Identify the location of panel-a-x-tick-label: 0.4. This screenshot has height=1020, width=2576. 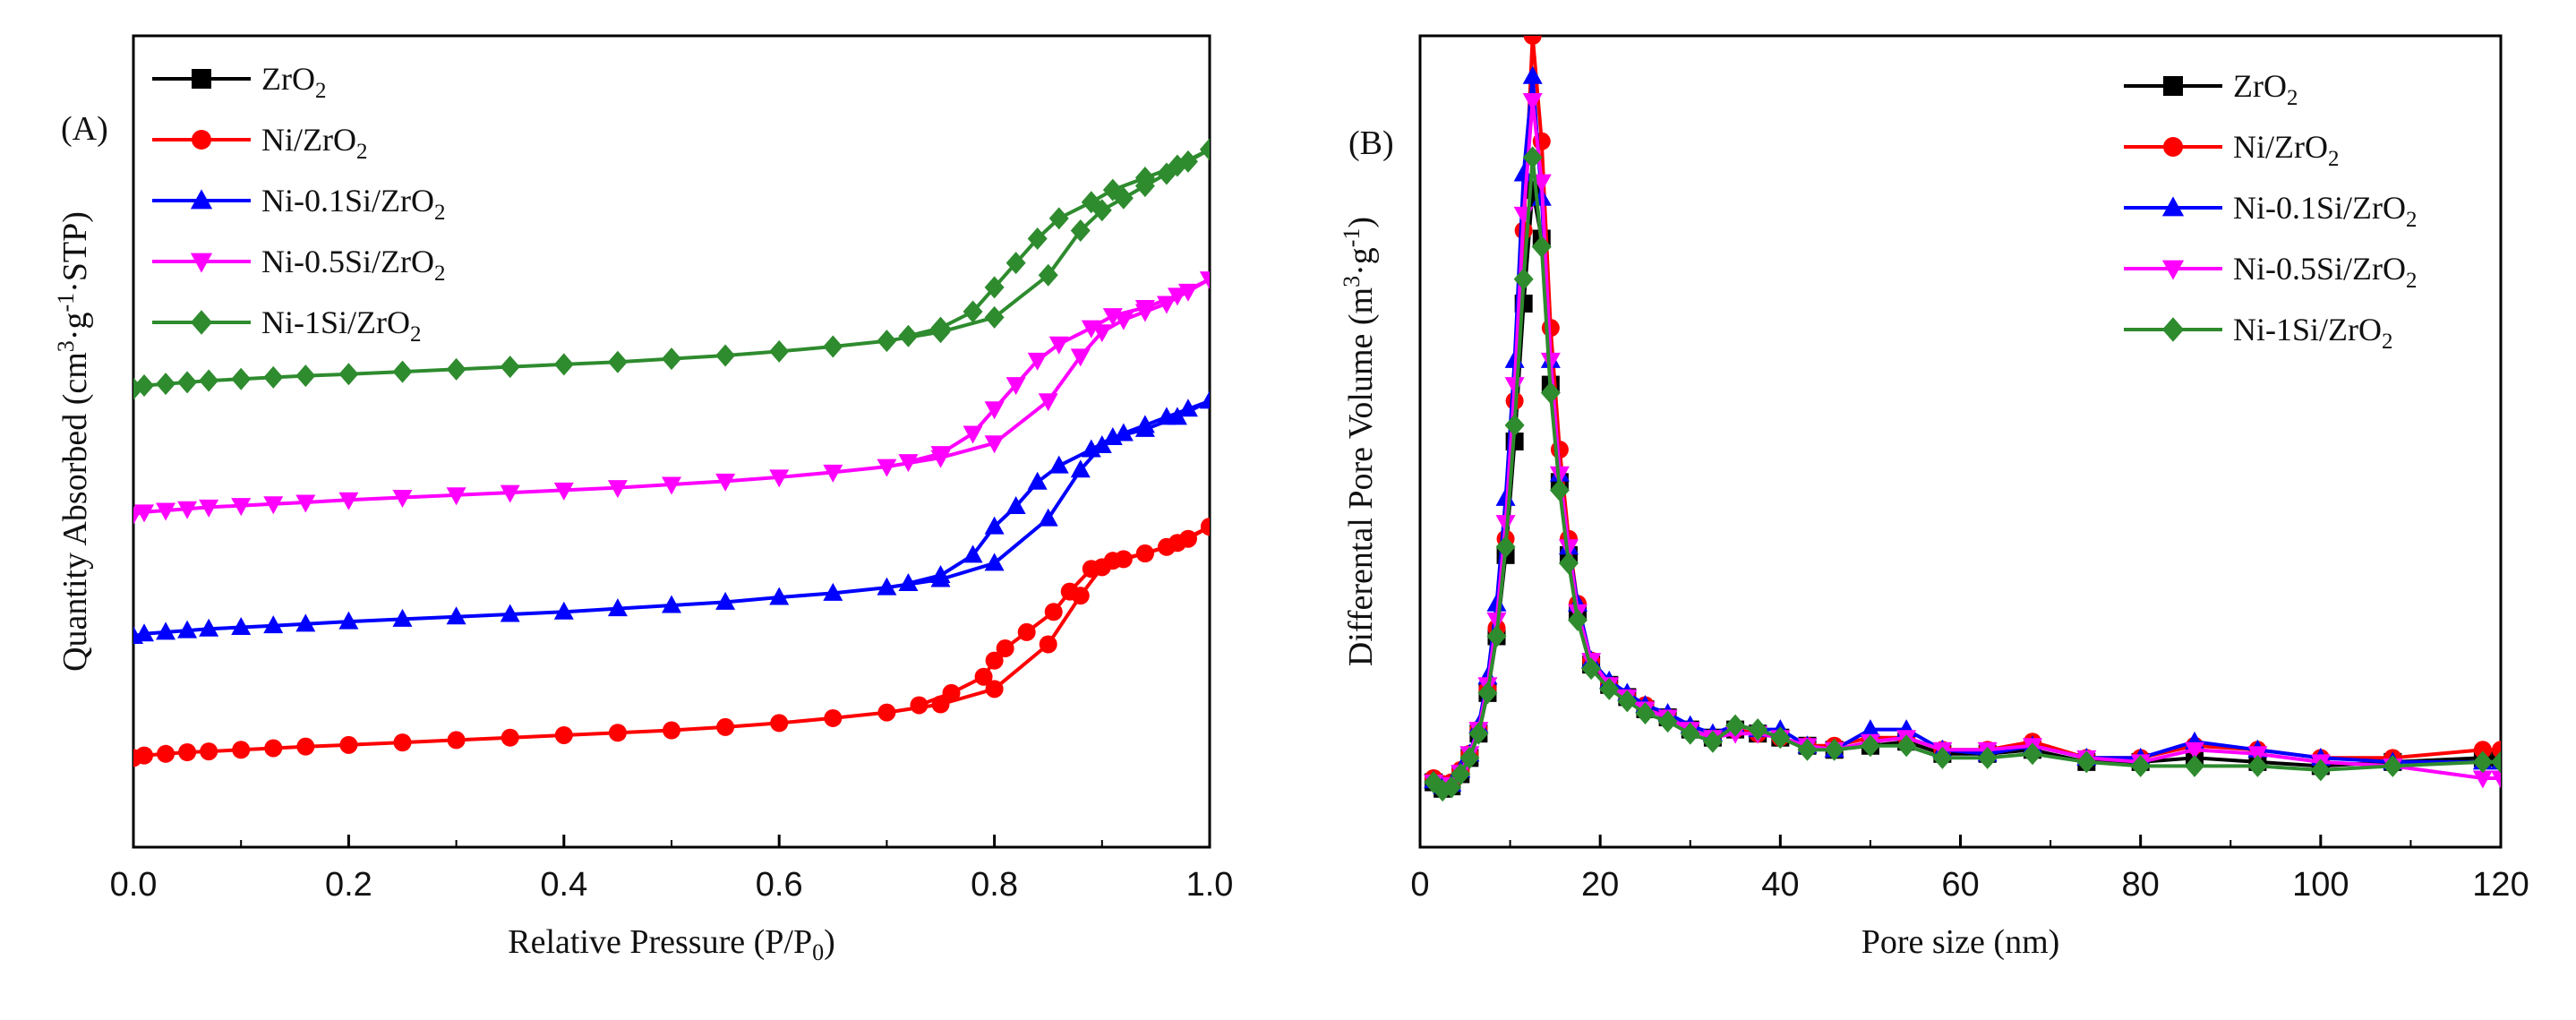
(563, 885).